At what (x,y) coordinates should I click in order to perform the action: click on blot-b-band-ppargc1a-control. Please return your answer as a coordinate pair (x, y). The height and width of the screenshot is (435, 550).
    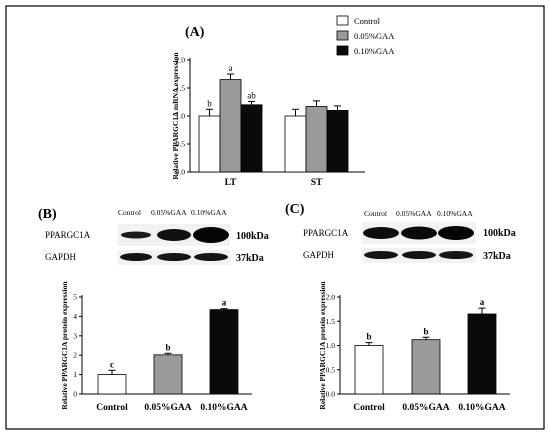
    Looking at the image, I should click on (136, 235).